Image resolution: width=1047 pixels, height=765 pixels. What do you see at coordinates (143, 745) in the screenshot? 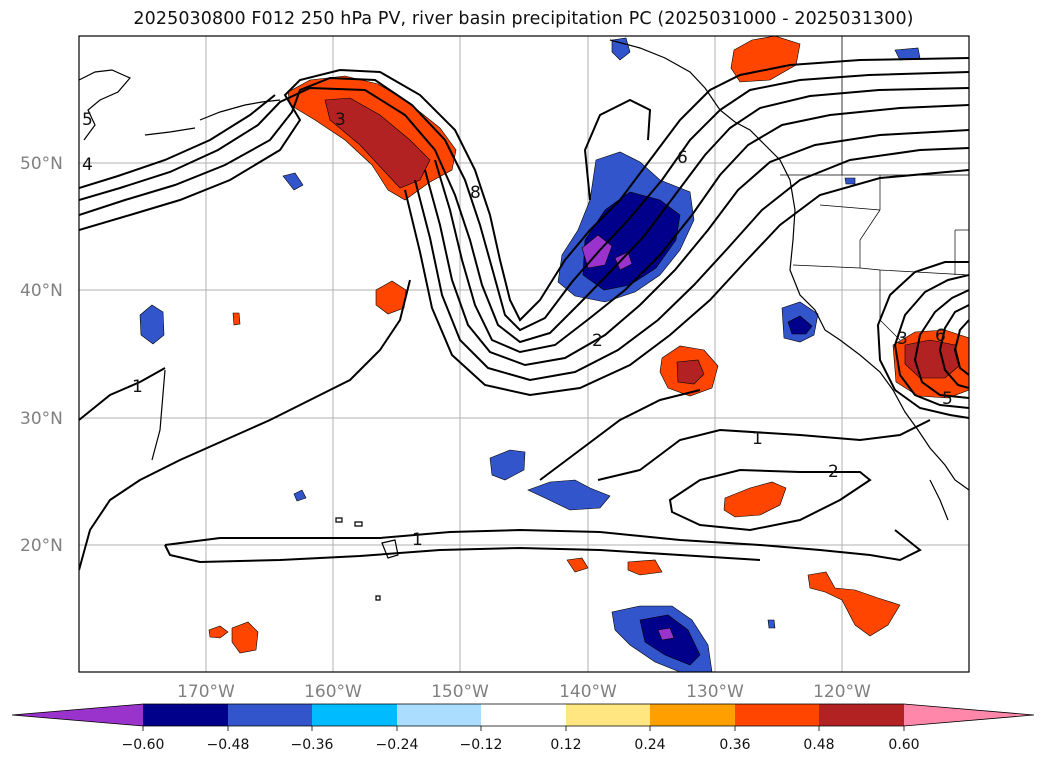
I see `colorbar-tick-label: −0.60` at bounding box center [143, 745].